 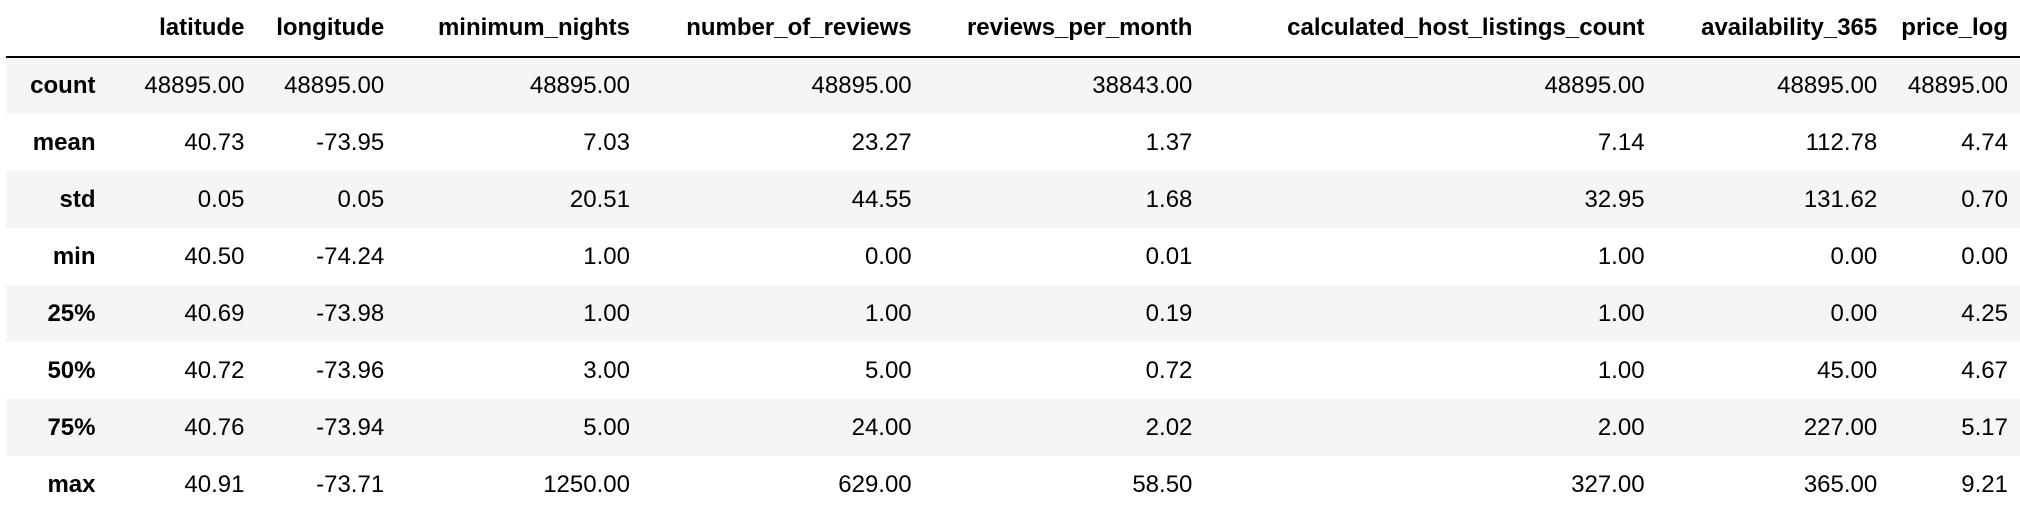 I want to click on column-header: minimum_nights, so click(x=519, y=29).